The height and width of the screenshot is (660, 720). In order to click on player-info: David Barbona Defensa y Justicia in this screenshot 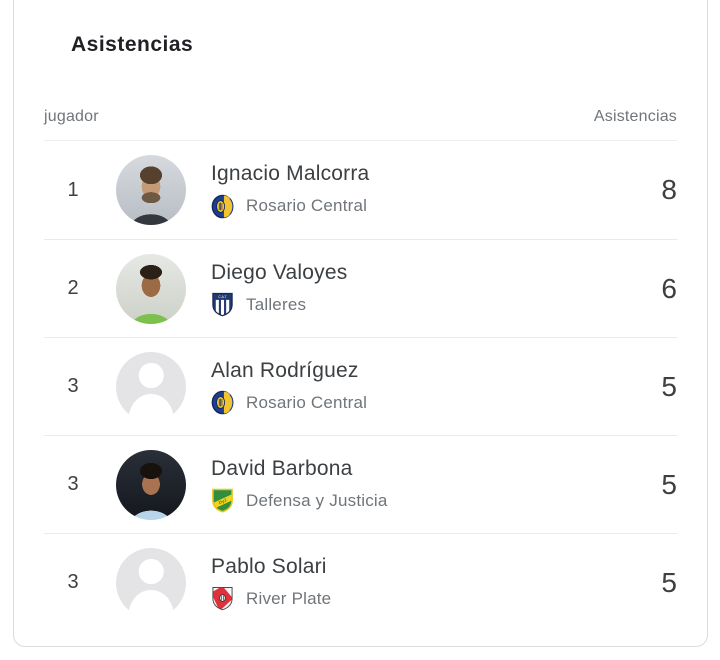, I will do `click(423, 485)`.